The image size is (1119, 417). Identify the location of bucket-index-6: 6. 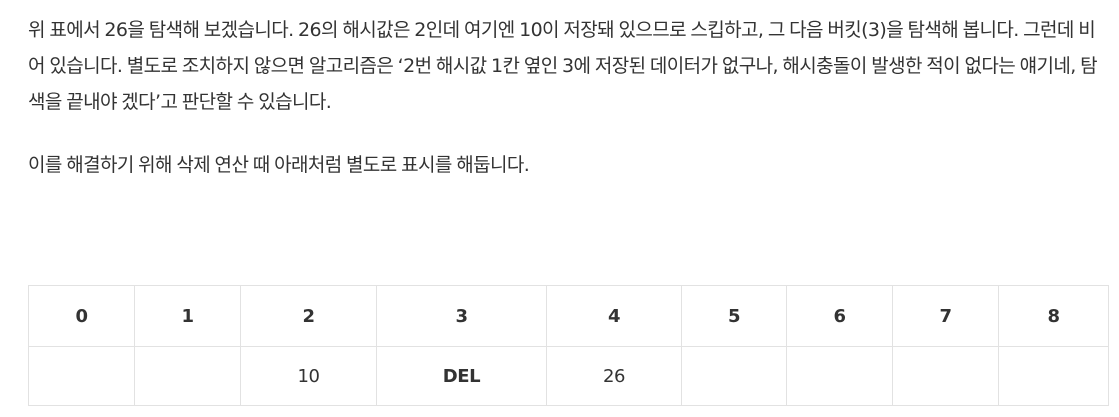
(839, 316).